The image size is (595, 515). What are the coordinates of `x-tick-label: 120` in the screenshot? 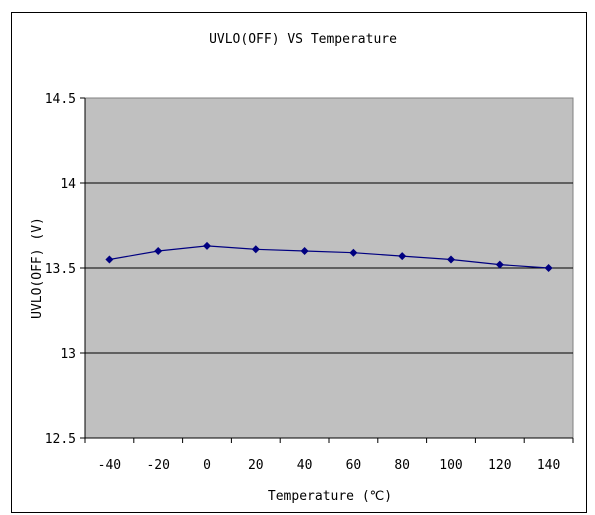 It's located at (499, 465).